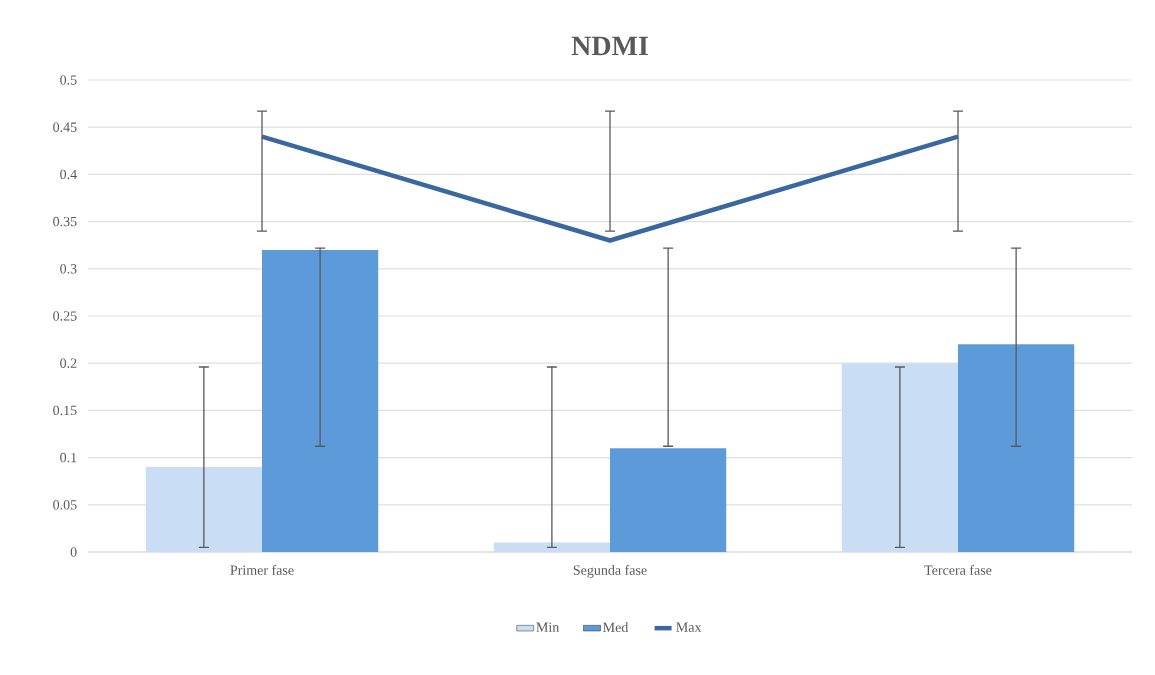  I want to click on y-tick-label: 0.5, so click(68, 80).